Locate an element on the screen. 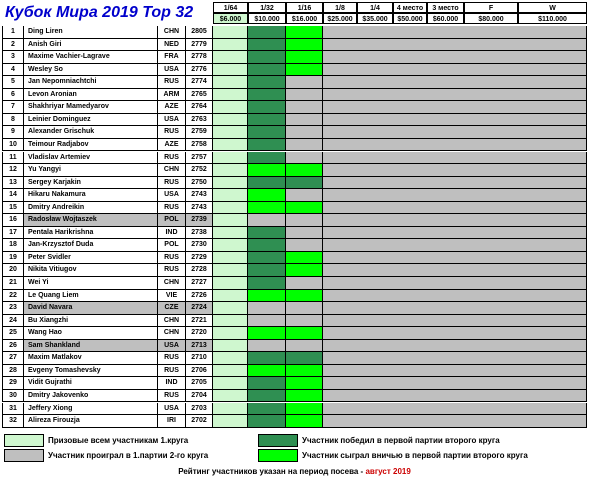 The image size is (589, 478). player-rating: 2706 is located at coordinates (199, 371).